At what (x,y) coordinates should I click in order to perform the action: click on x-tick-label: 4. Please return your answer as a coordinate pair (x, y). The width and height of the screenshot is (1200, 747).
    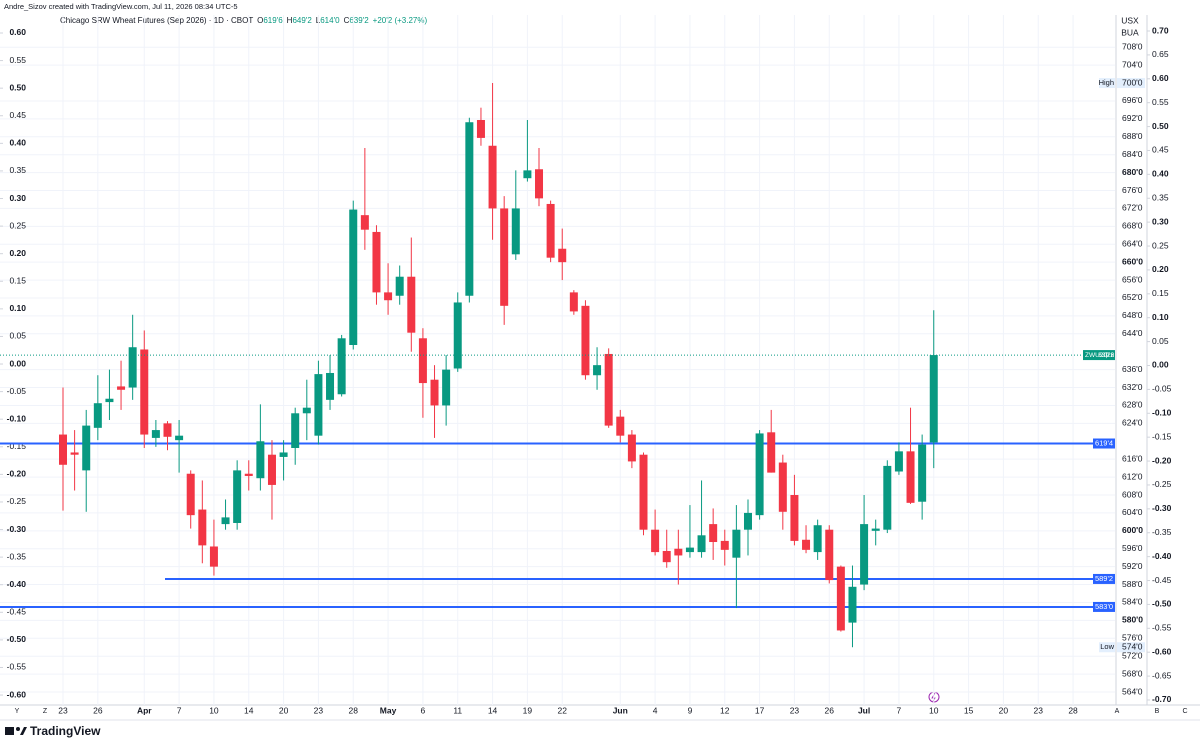
    Looking at the image, I should click on (655, 710).